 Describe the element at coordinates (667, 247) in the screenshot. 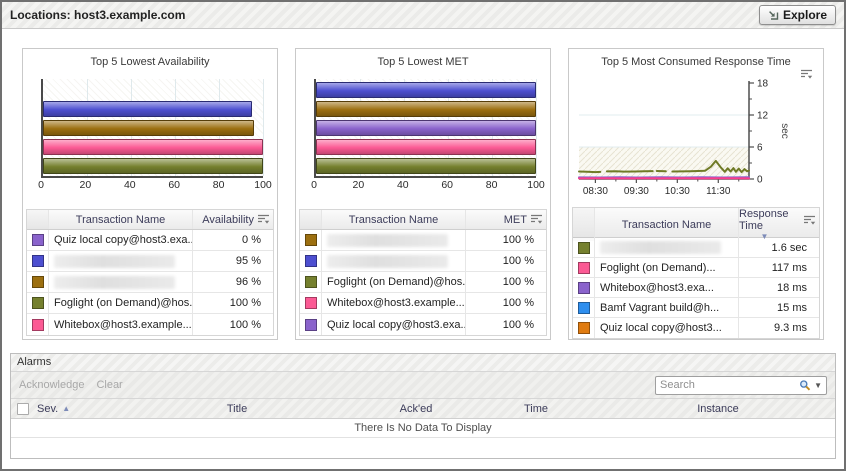

I see `transaction-name-cell` at that location.